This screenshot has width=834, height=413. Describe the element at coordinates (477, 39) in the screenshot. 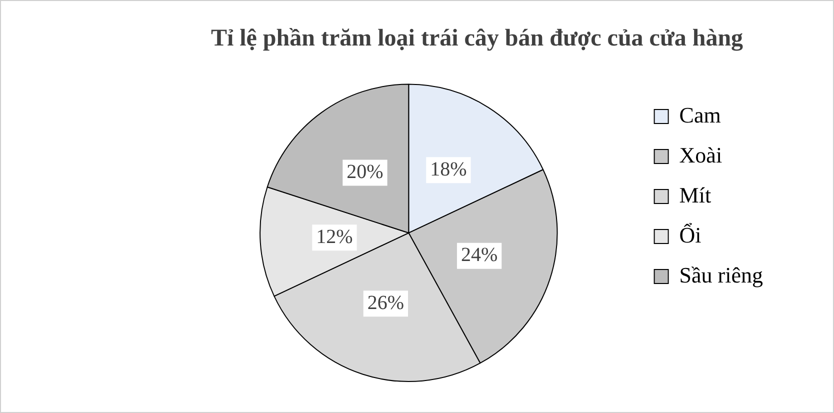

I see `chart-title: Tỉ lệ phần trăm loại trái cây bán được của cửa hàng` at that location.